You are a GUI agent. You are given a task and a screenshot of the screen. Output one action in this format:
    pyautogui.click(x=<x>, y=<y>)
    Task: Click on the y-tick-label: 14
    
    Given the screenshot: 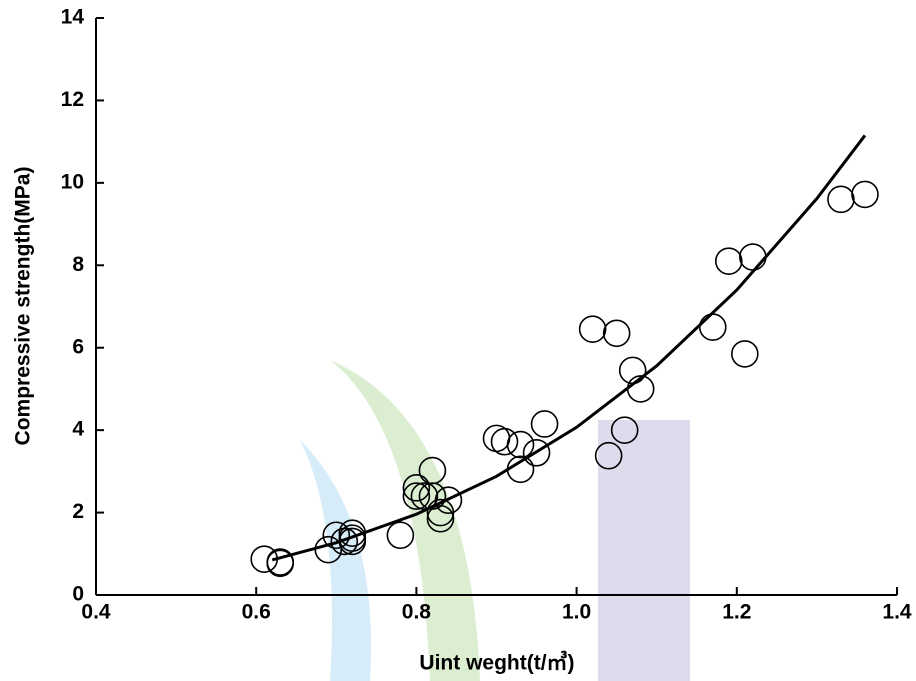 What is the action you would take?
    pyautogui.click(x=73, y=17)
    